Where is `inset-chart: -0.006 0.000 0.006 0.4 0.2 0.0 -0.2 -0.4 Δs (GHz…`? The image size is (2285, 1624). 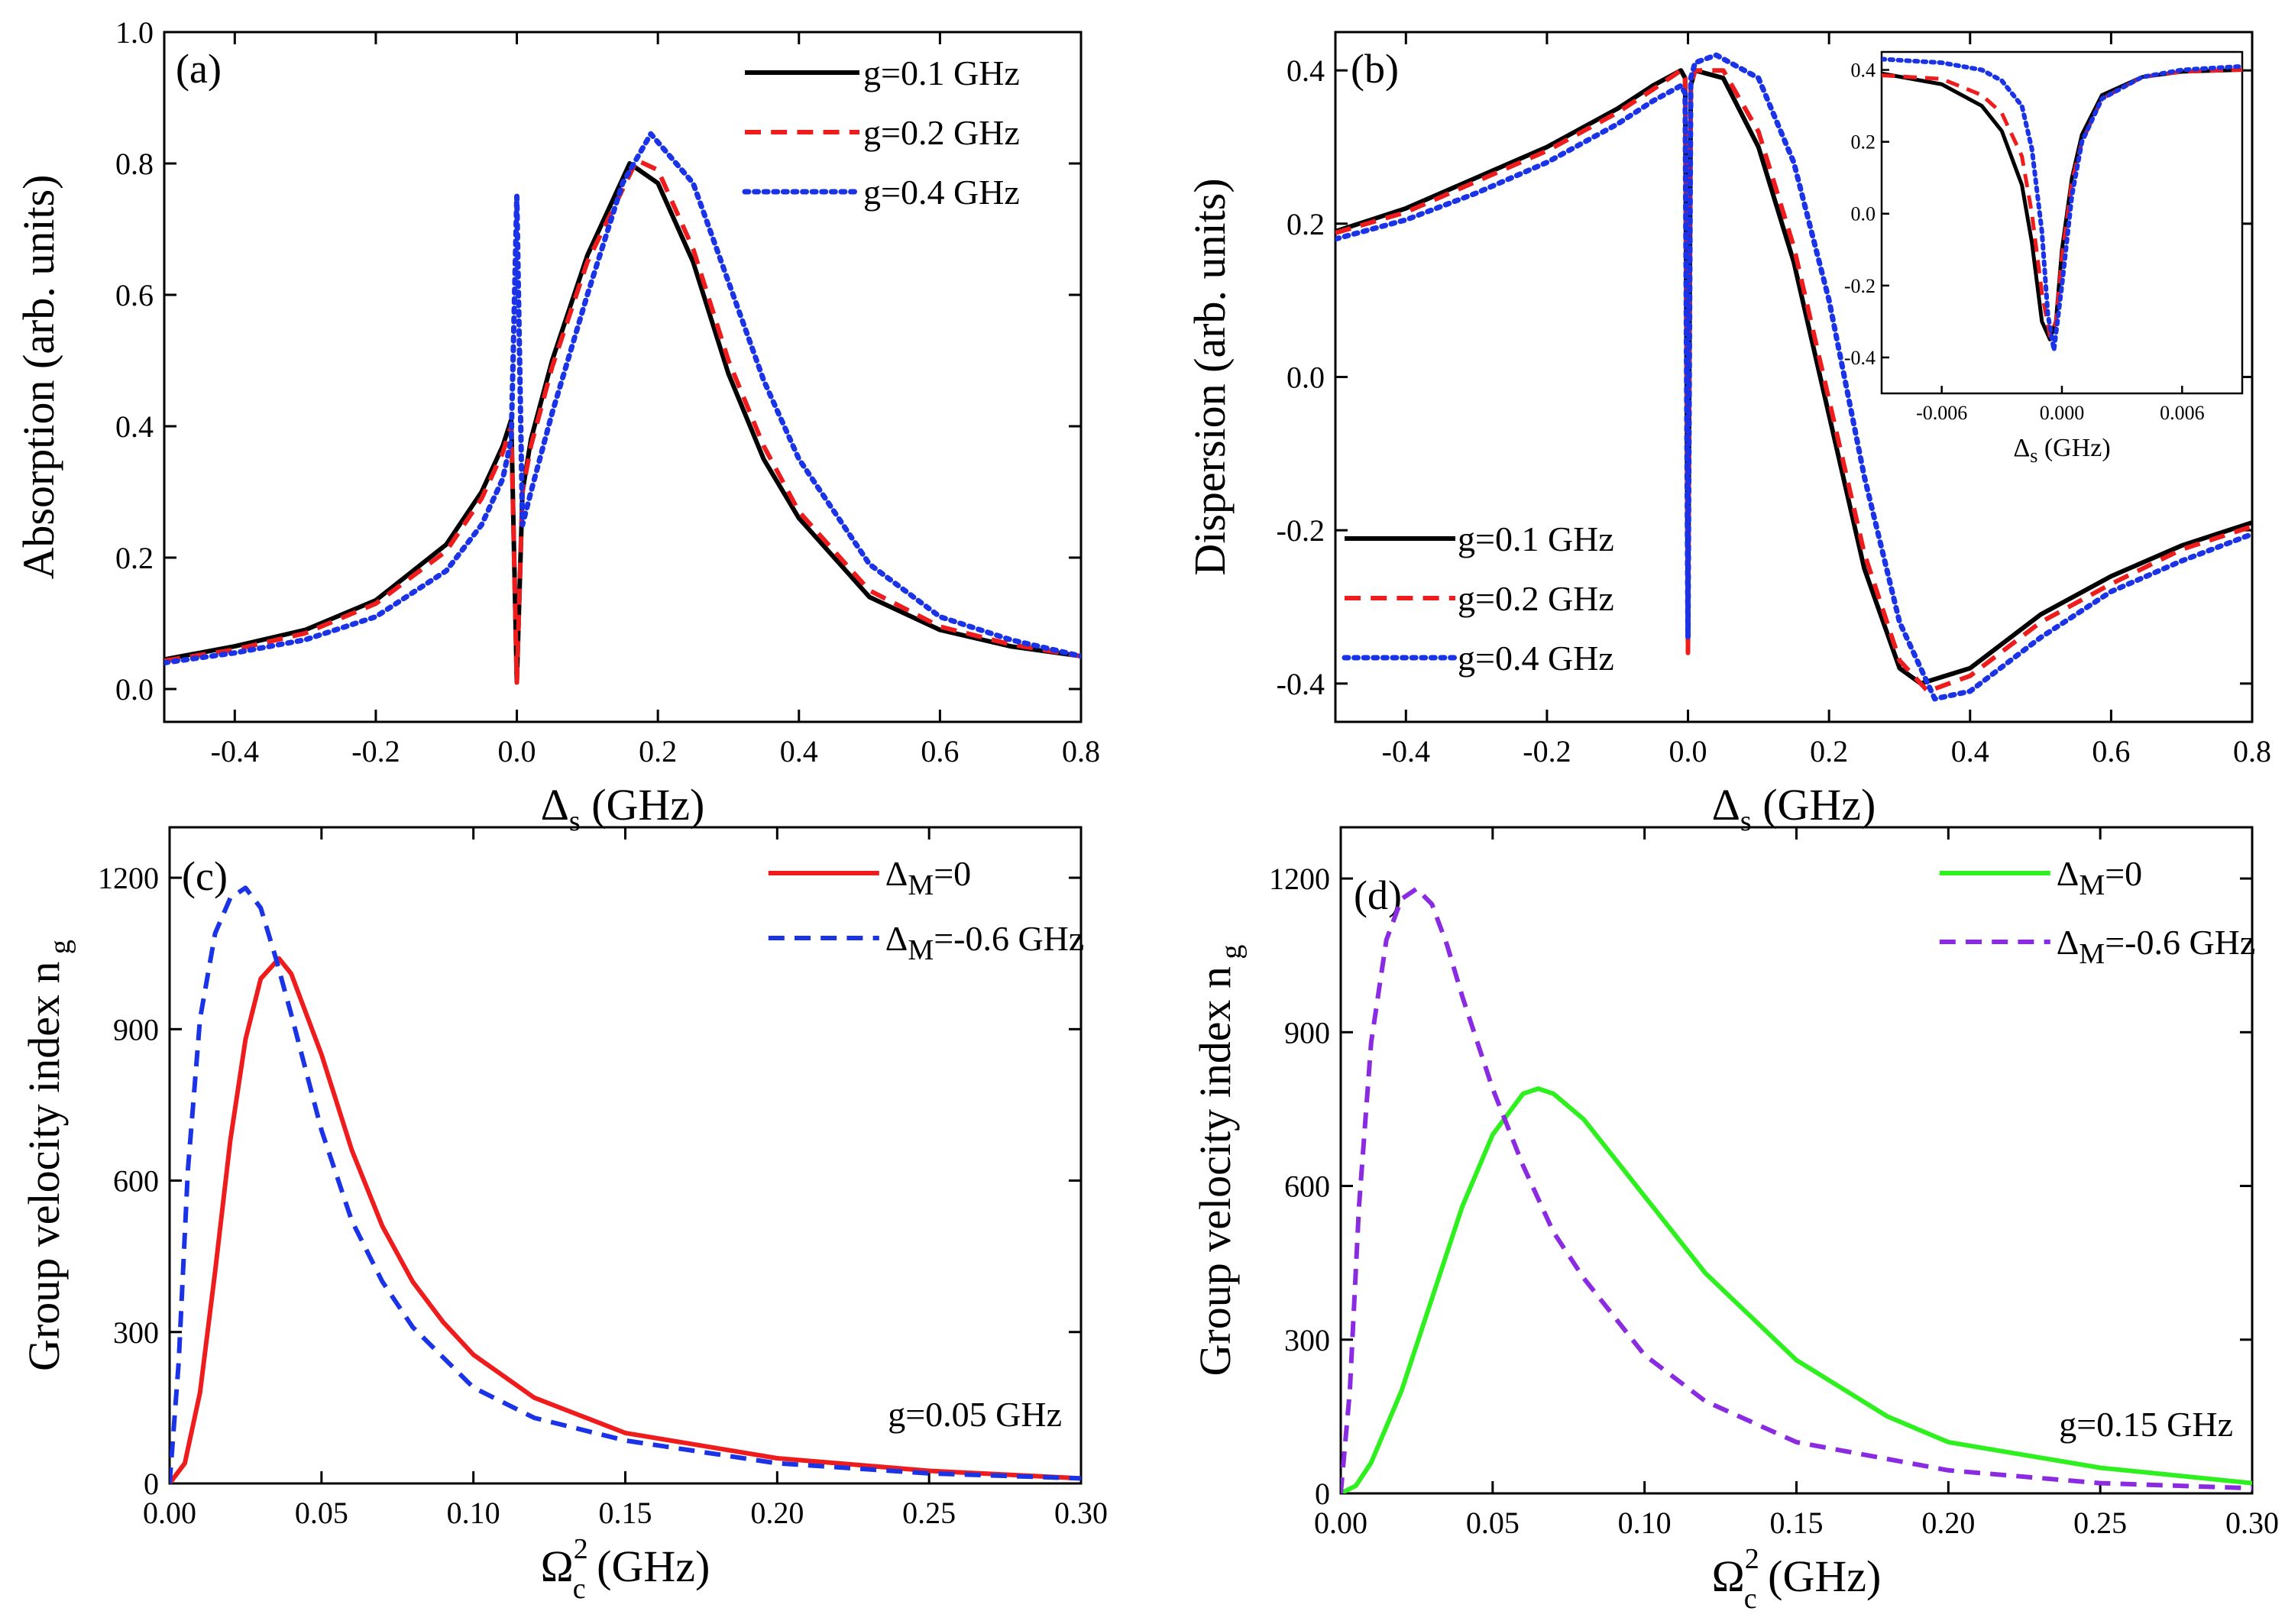 inset-chart: -0.006 0.000 0.006 0.4 0.2 0.0 -0.2 -0.4 Δs (GHz… is located at coordinates (2044, 258).